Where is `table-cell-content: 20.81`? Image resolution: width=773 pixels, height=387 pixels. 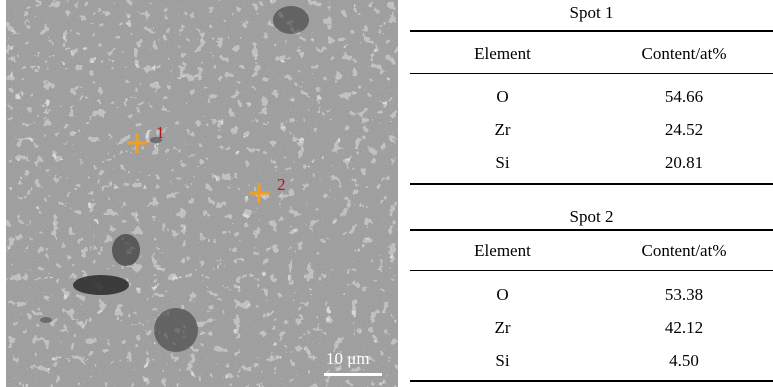 table-cell-content: 20.81 is located at coordinates (684, 162).